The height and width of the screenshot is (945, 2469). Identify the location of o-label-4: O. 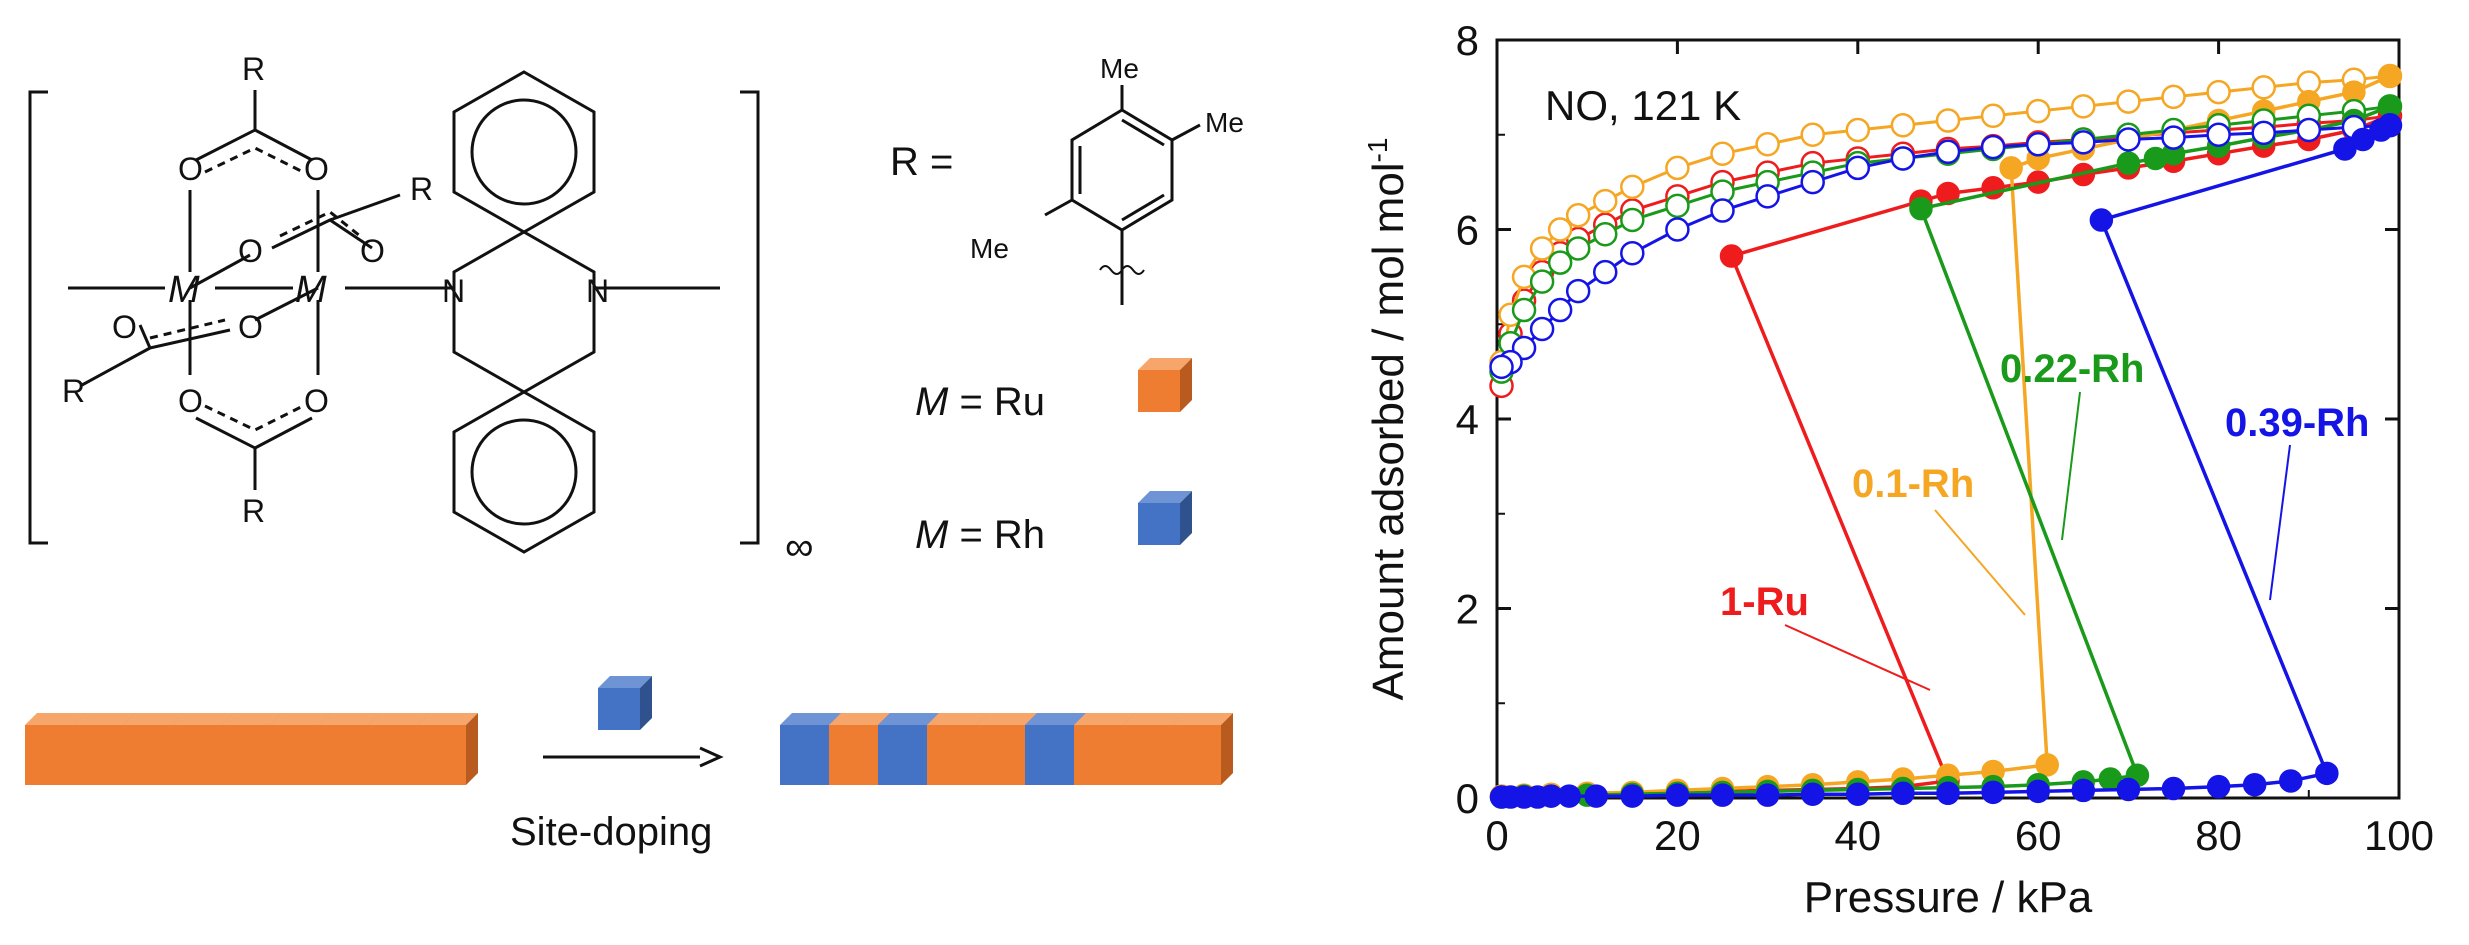
(372, 251).